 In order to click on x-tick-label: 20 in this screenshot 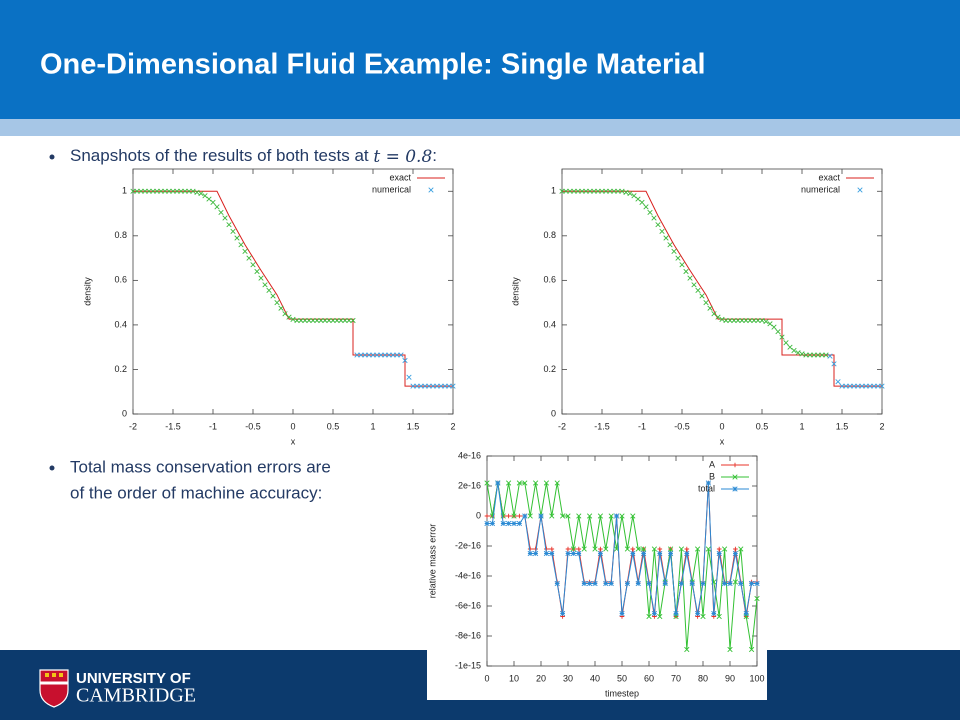, I will do `click(541, 678)`.